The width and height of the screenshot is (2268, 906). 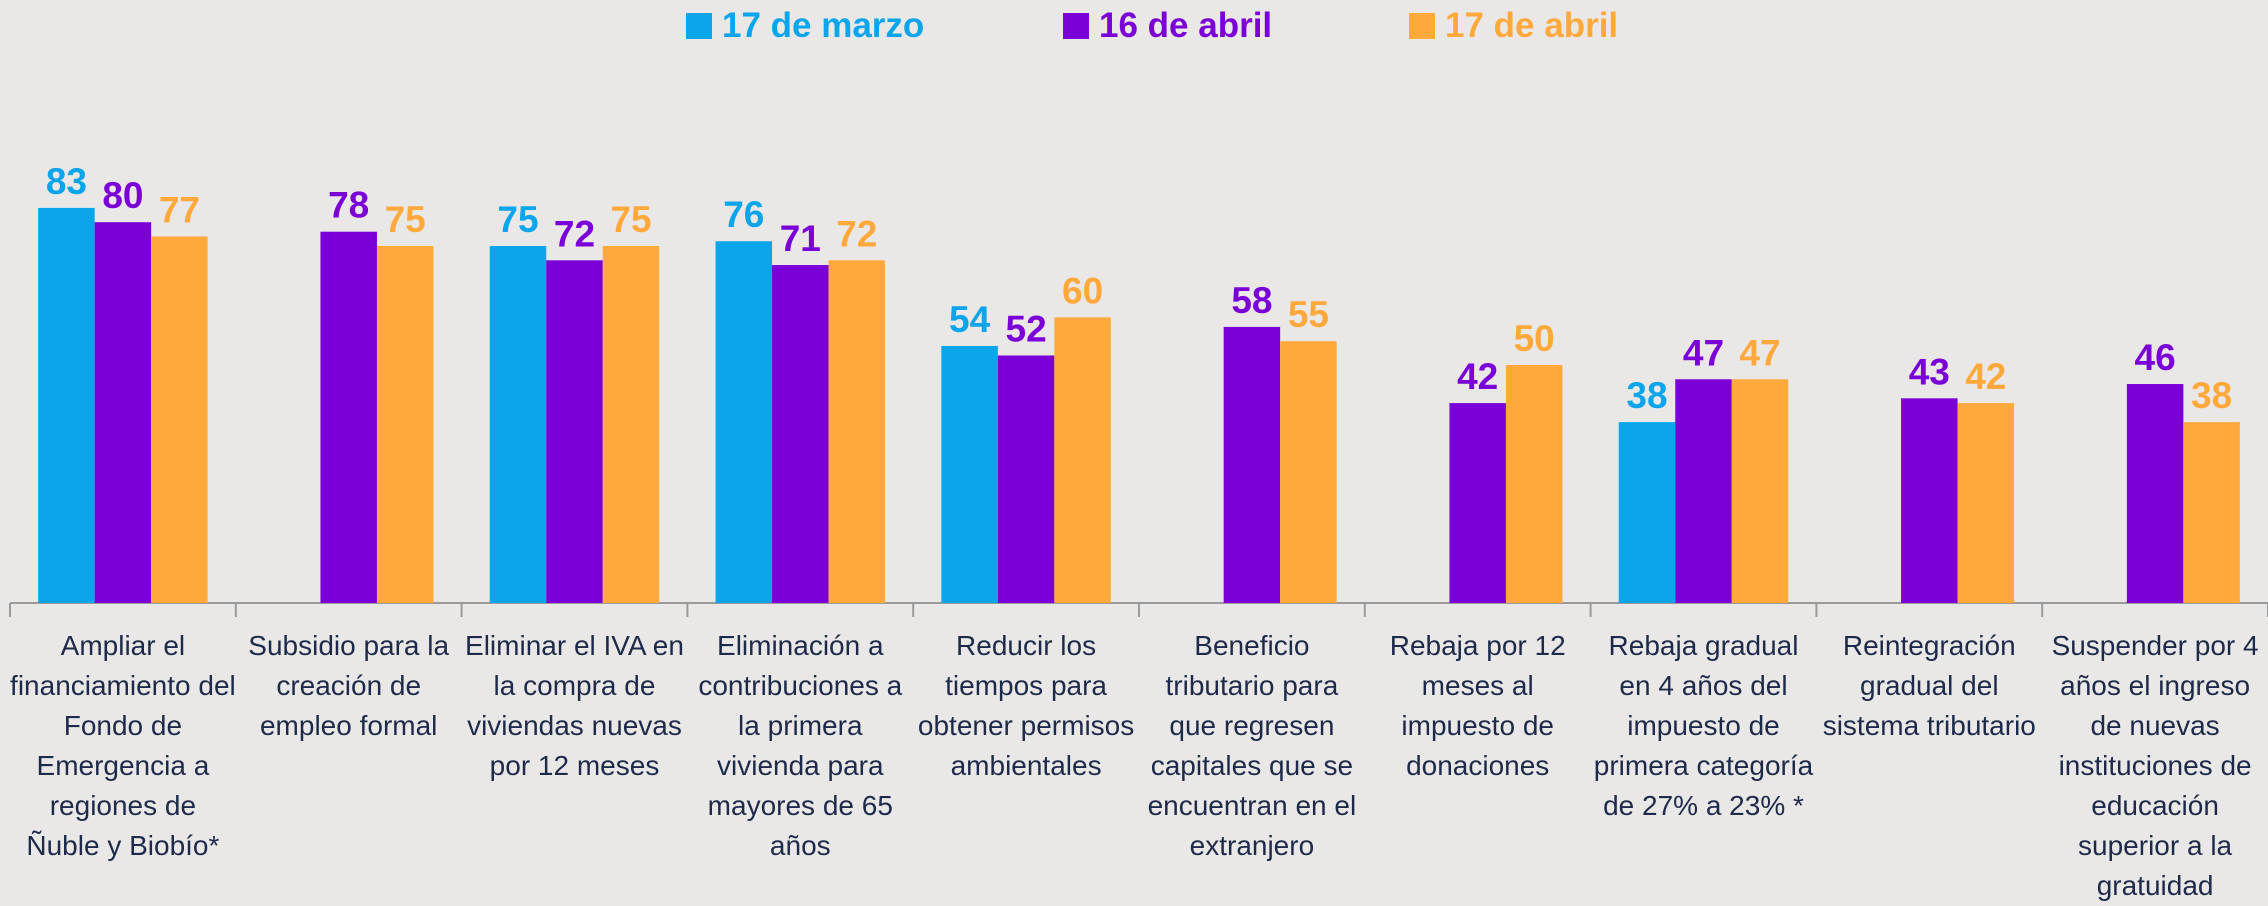 I want to click on legend-item: 17 de abril, so click(x=1513, y=26).